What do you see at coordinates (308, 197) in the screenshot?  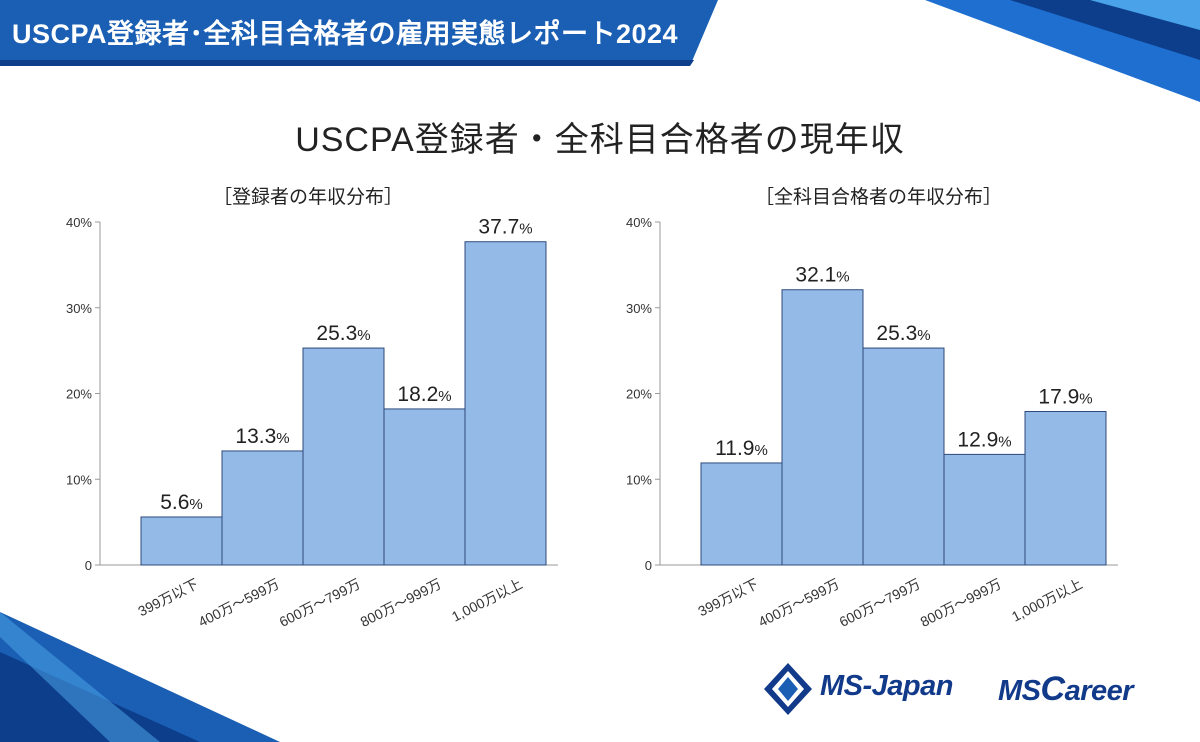 I see `chart-title-registered: ［登録者の年収分布］` at bounding box center [308, 197].